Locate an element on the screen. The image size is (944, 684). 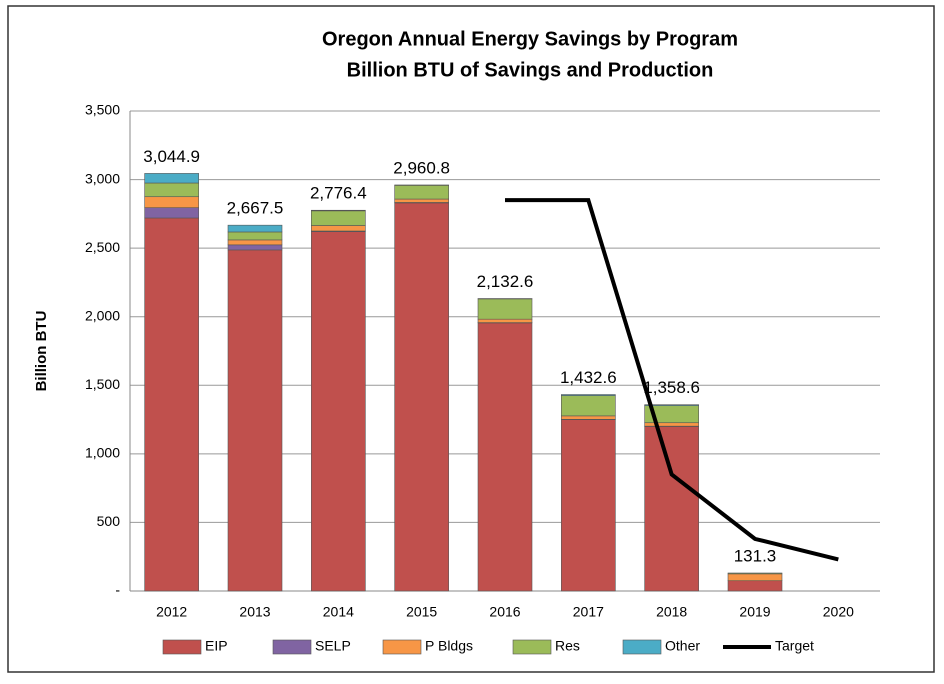
y-tick-label: 1,500 is located at coordinates (102, 384).